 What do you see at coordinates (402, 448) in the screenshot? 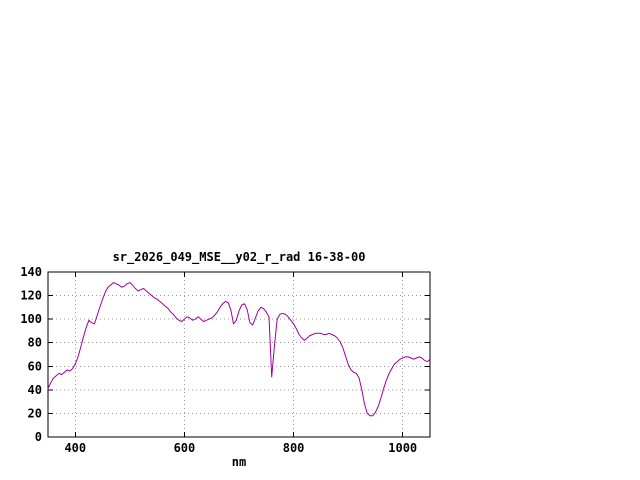
I see `x-tick-label: 1000` at bounding box center [402, 448].